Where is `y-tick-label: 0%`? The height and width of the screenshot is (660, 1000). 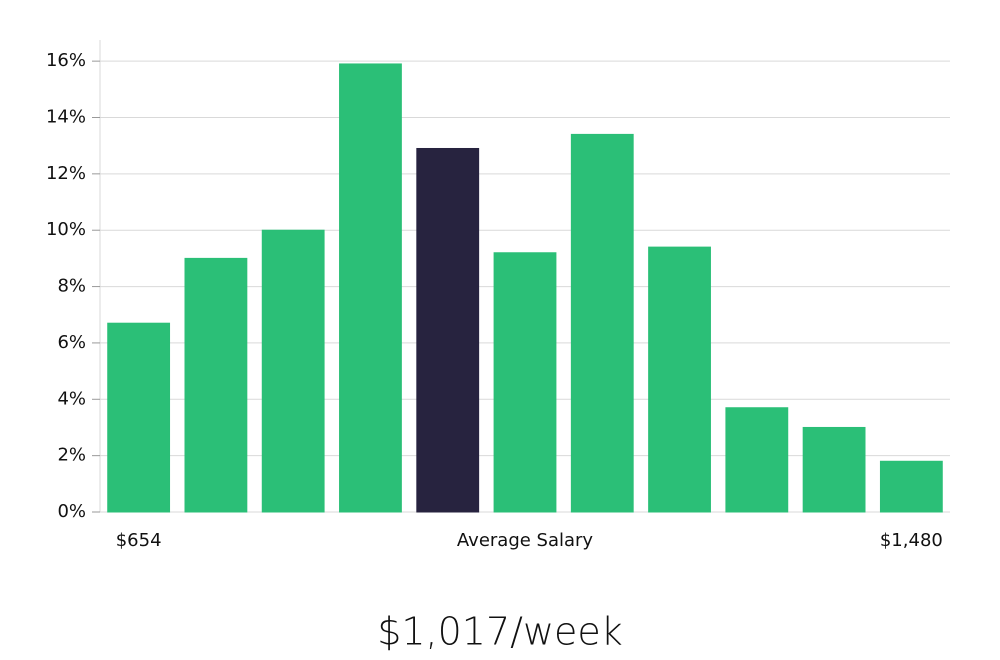
y-tick-label: 0% is located at coordinates (71, 511).